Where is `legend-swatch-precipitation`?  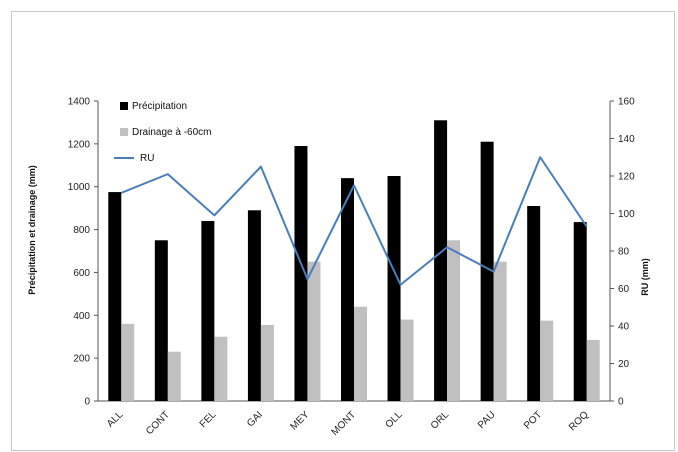 legend-swatch-precipitation is located at coordinates (124, 106).